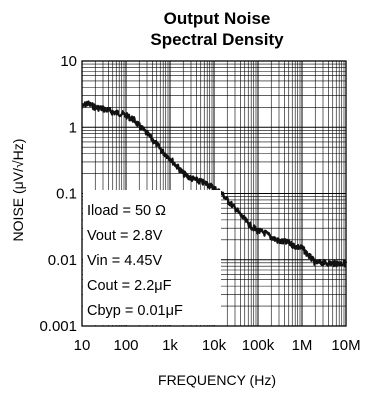 This screenshot has width=366, height=394. Describe the element at coordinates (68, 61) in the screenshot. I see `y-tick-label: 10` at that location.